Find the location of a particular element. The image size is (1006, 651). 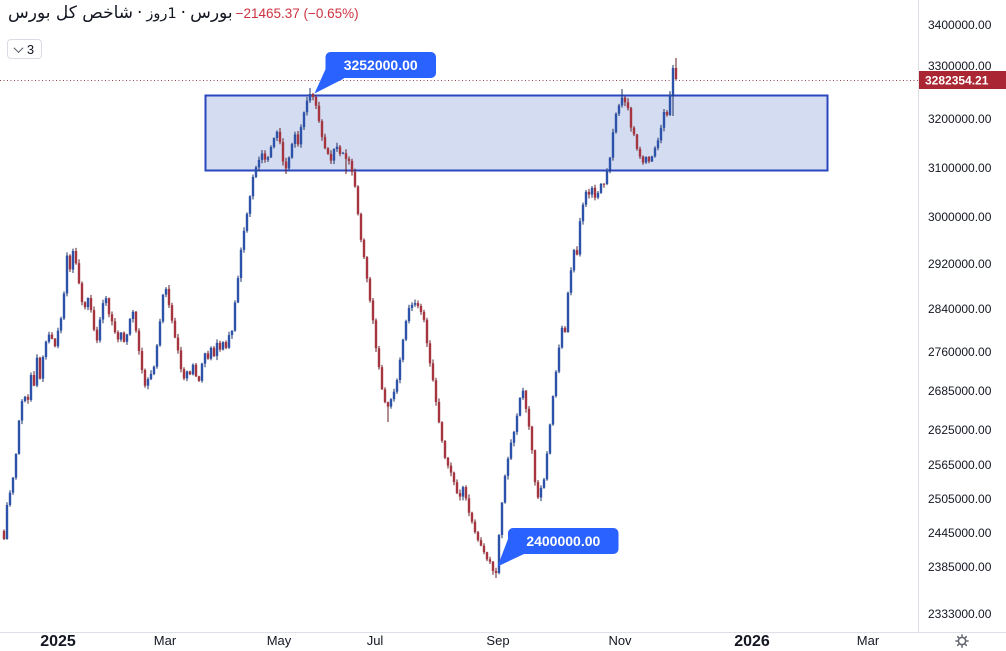

svg-text: 3252000.00 is located at coordinates (381, 65).